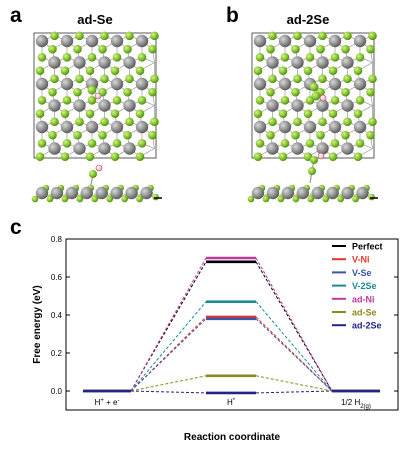 The width and height of the screenshot is (412, 450). What do you see at coordinates (364, 313) in the screenshot?
I see `legend-label: ad-Se` at bounding box center [364, 313].